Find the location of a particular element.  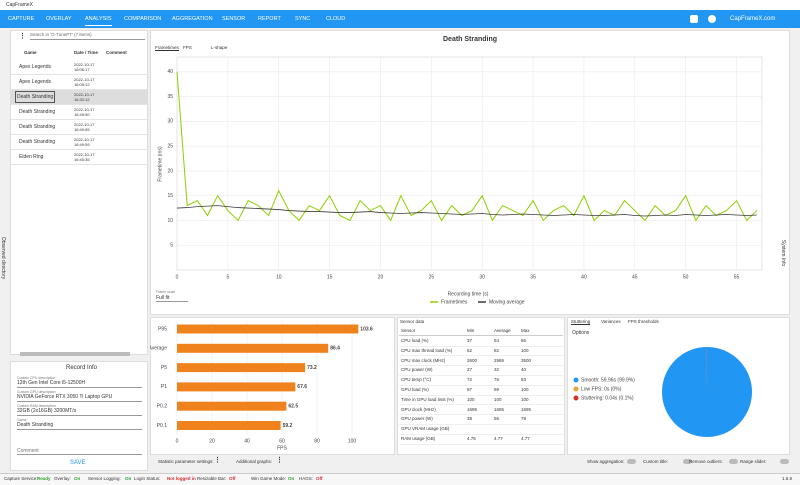

x-tick-label: 25 is located at coordinates (432, 277).